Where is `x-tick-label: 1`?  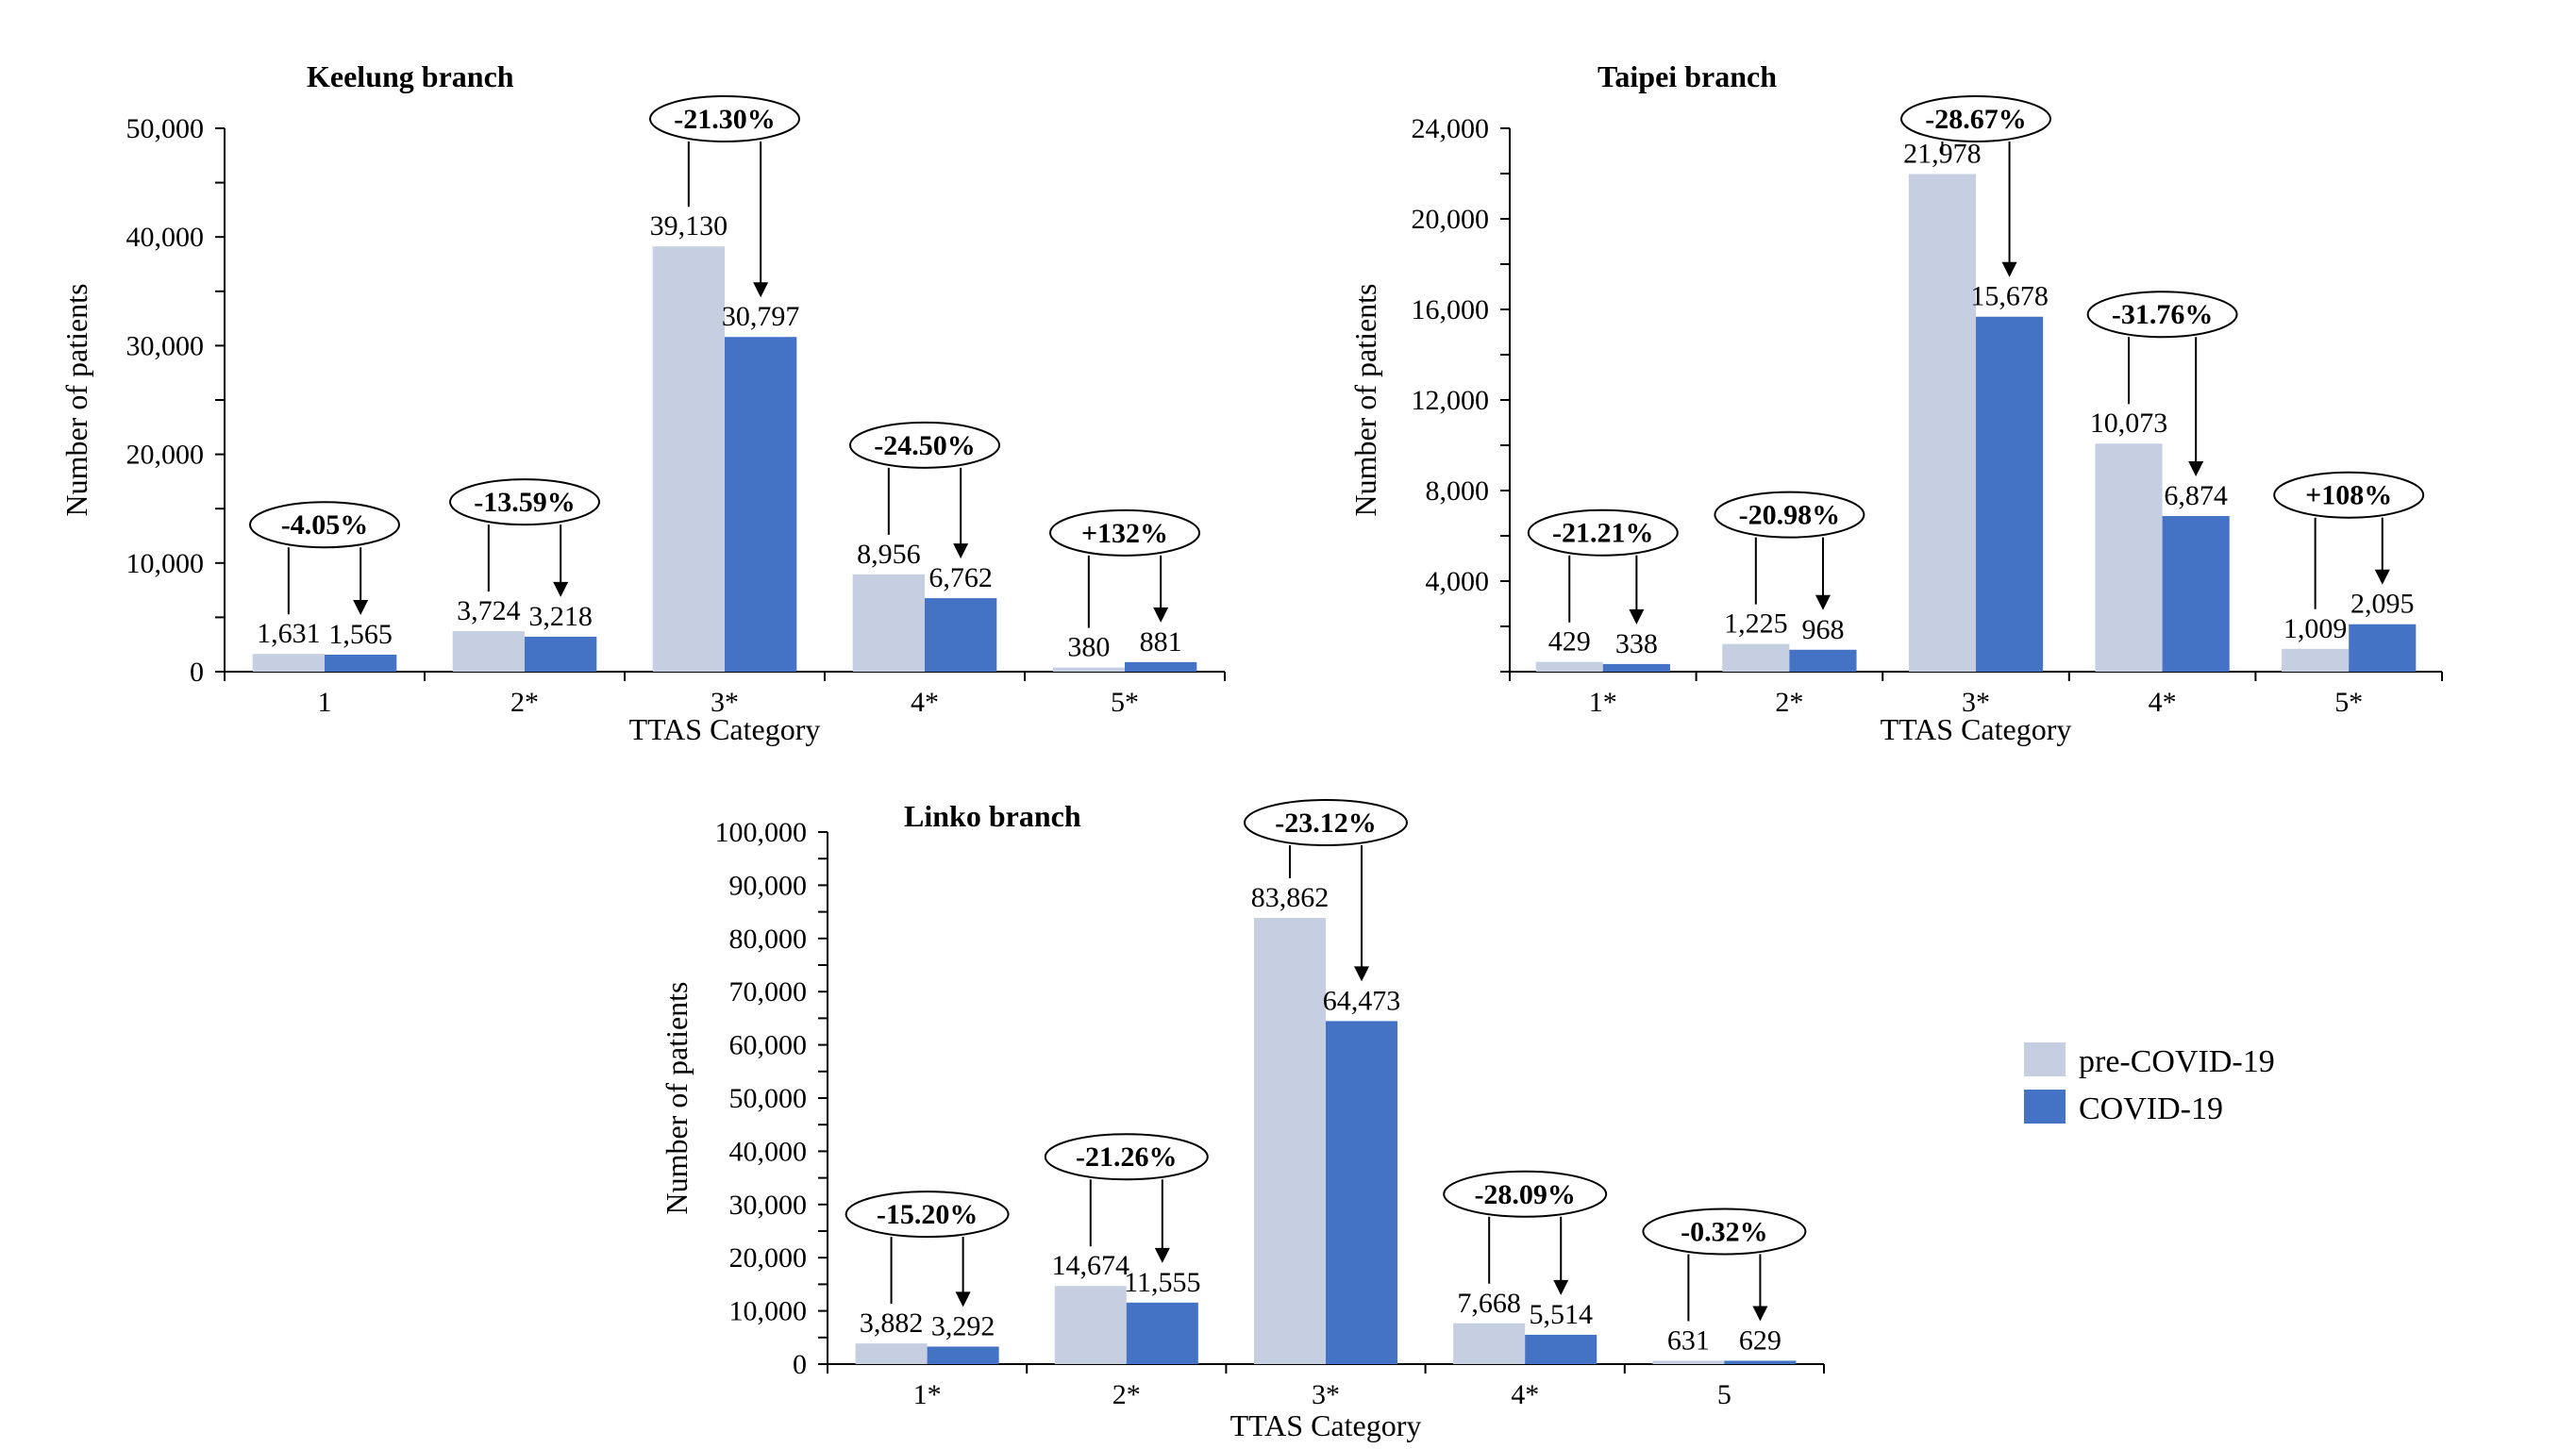
x-tick-label: 1 is located at coordinates (325, 703).